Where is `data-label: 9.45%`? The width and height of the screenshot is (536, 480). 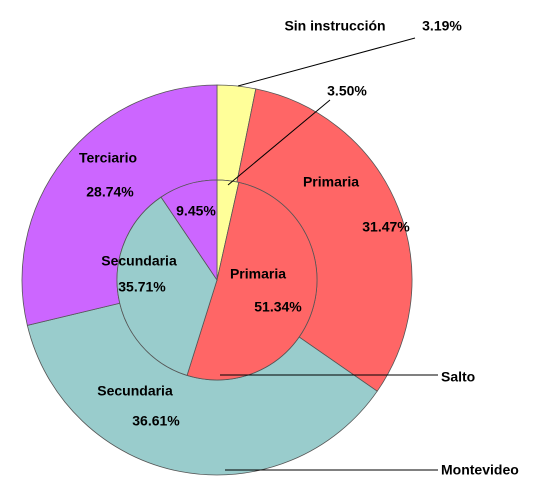 data-label: 9.45% is located at coordinates (196, 211).